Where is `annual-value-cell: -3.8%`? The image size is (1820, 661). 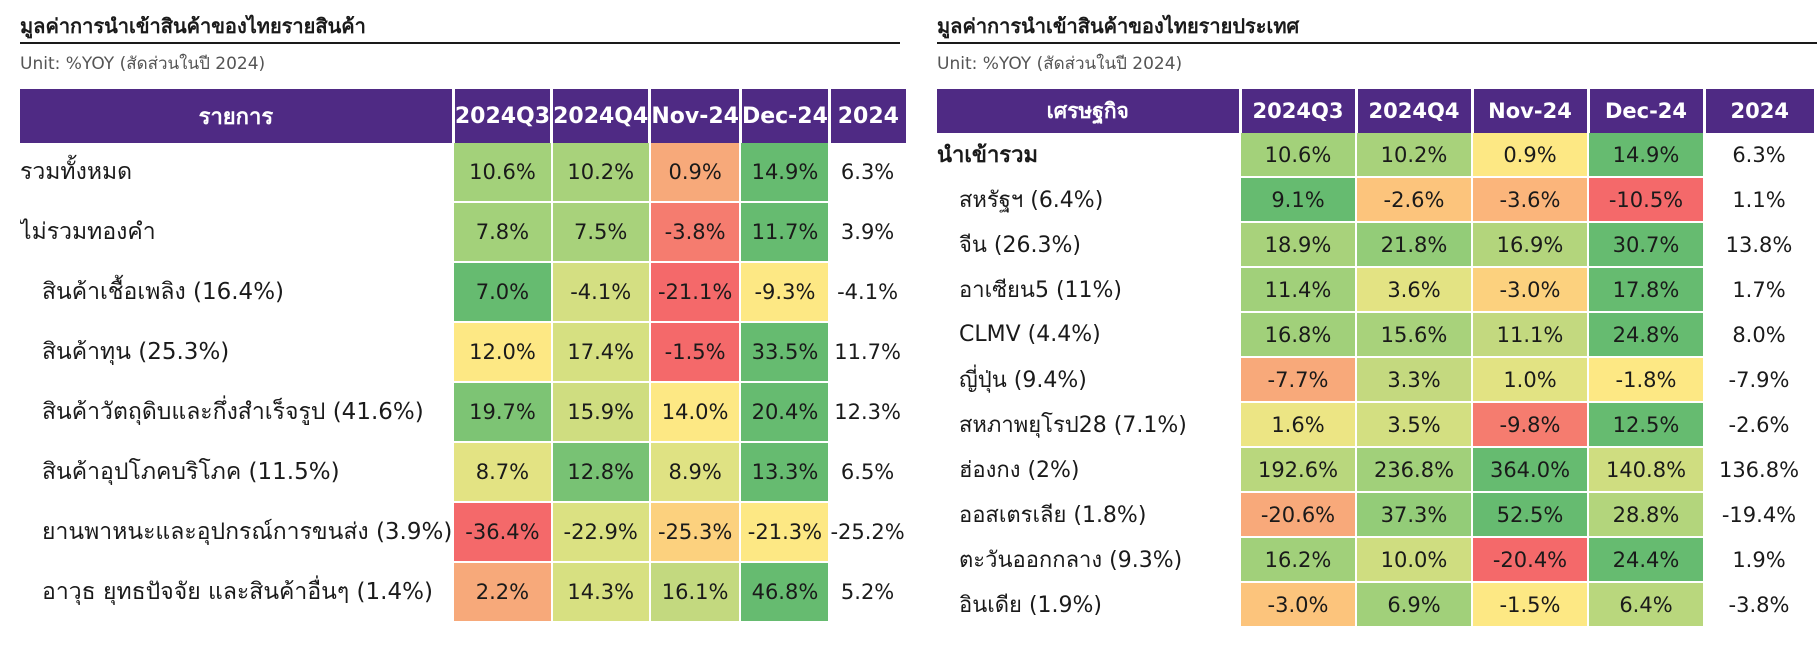
annual-value-cell: -3.8% is located at coordinates (1759, 605).